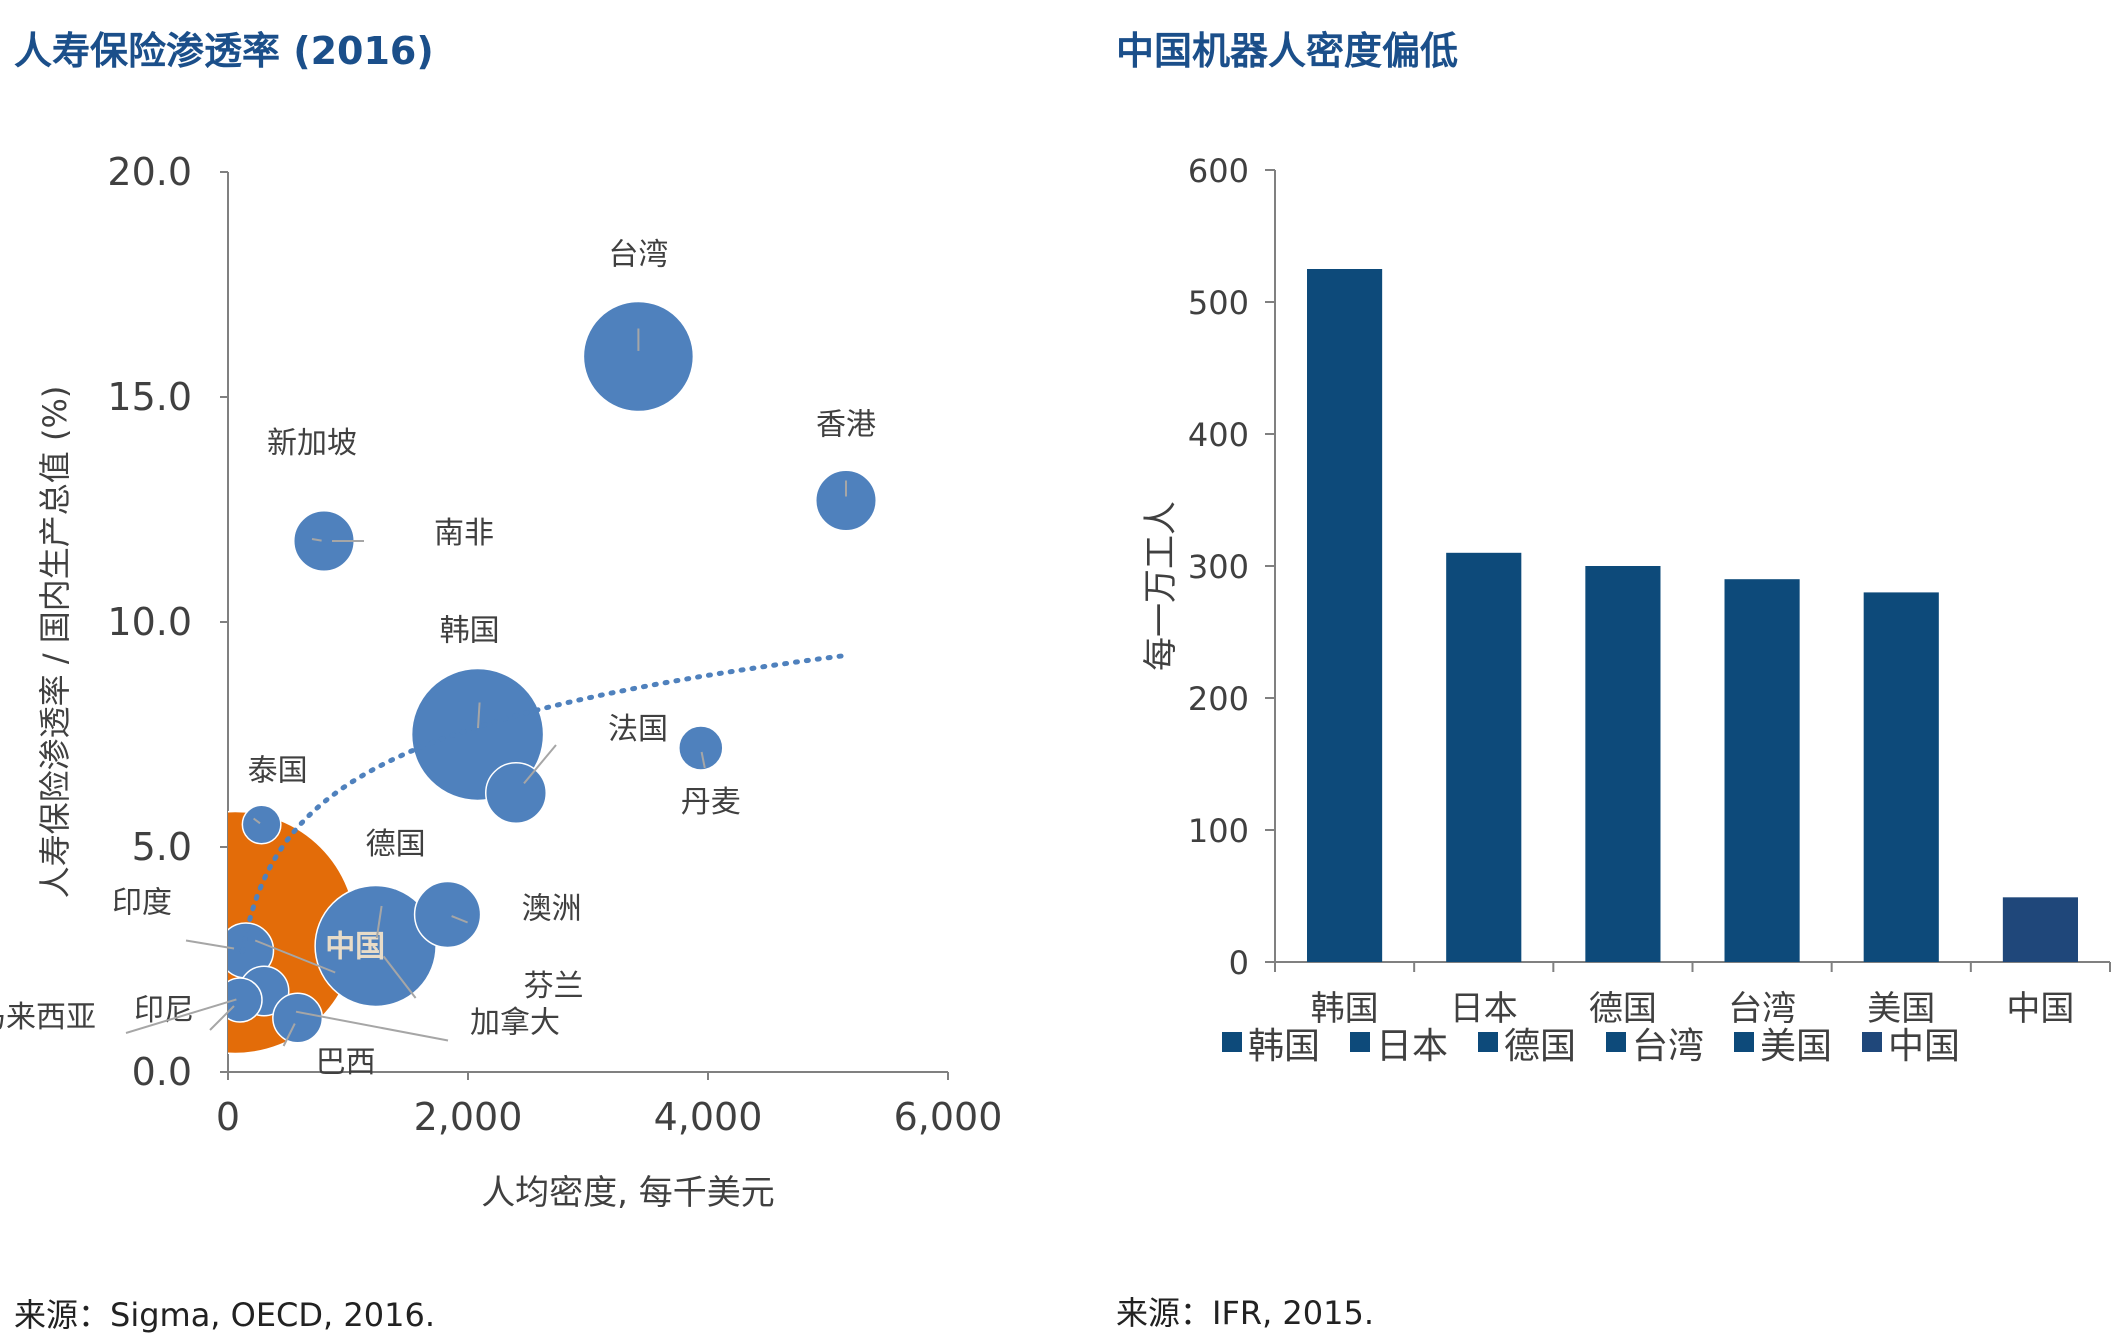  I want to click on bubble-data-label: 丹麦, so click(711, 802).